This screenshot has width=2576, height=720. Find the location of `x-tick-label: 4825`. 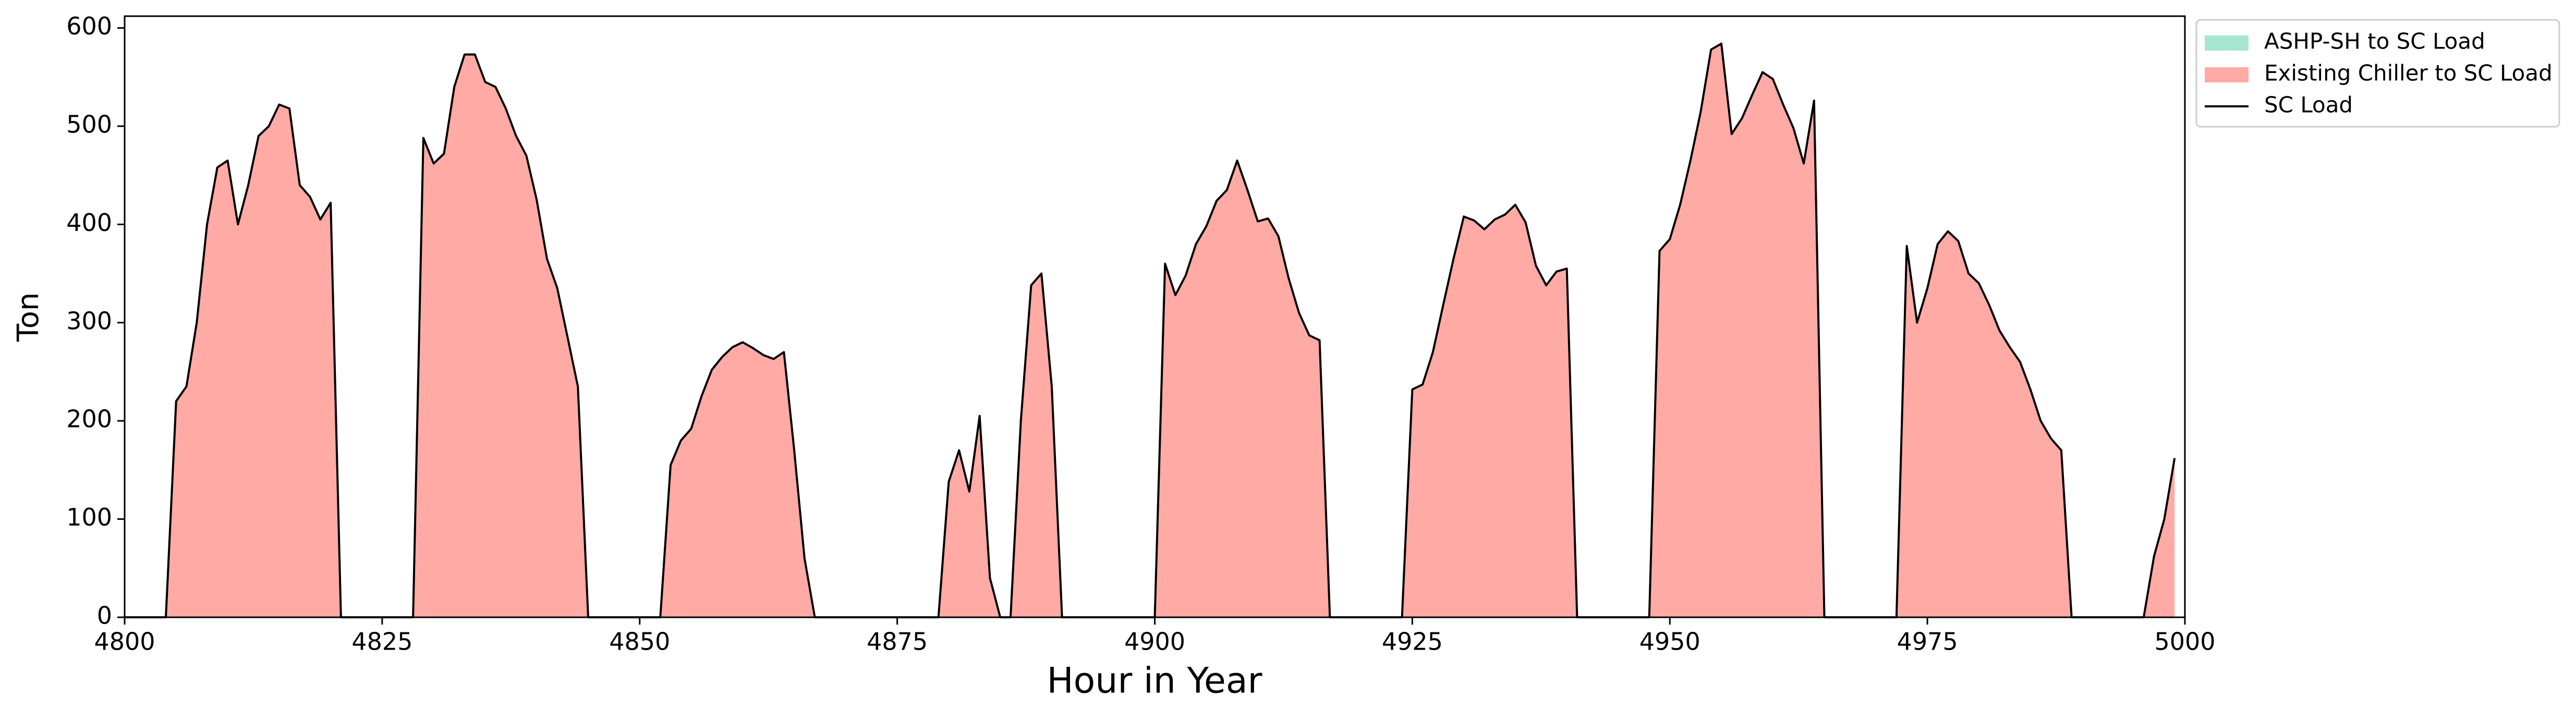

x-tick-label: 4825 is located at coordinates (381, 642).